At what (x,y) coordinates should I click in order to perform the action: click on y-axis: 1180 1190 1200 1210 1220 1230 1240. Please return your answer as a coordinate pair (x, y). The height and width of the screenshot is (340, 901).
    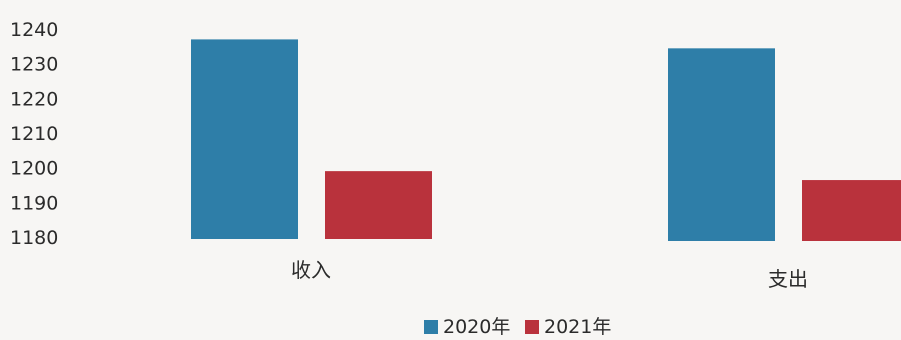
    Looking at the image, I should click on (34, 134).